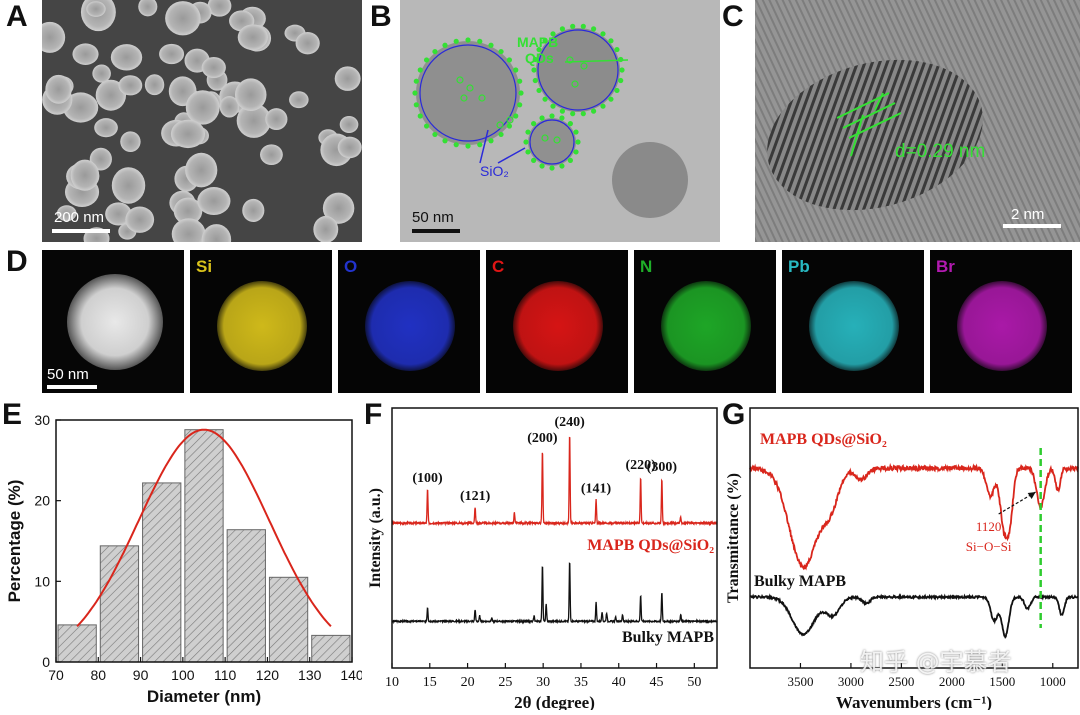 This screenshot has width=1080, height=715. What do you see at coordinates (668, 637) in the screenshot?
I see `series-label: Bulky MAPB` at bounding box center [668, 637].